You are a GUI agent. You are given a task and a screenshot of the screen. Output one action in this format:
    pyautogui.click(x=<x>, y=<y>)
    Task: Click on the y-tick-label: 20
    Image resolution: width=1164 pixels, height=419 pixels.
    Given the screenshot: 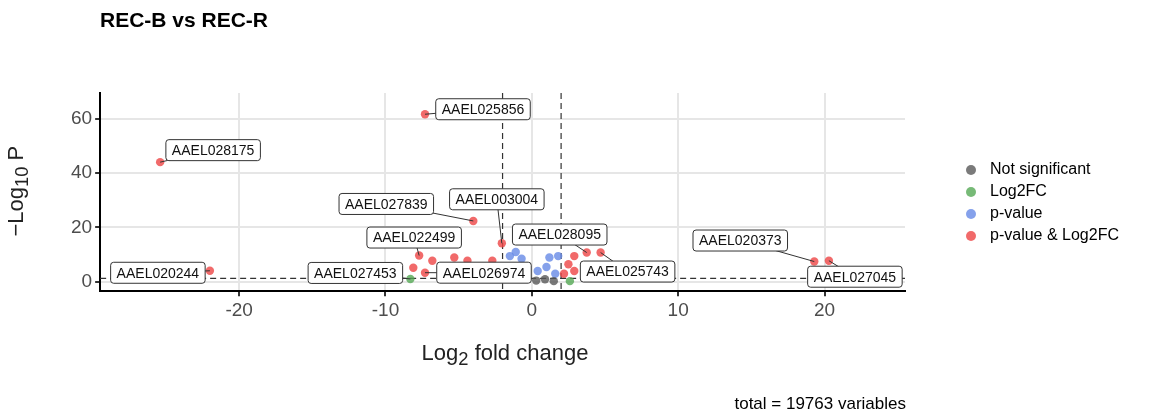 What is the action you would take?
    pyautogui.click(x=81, y=226)
    